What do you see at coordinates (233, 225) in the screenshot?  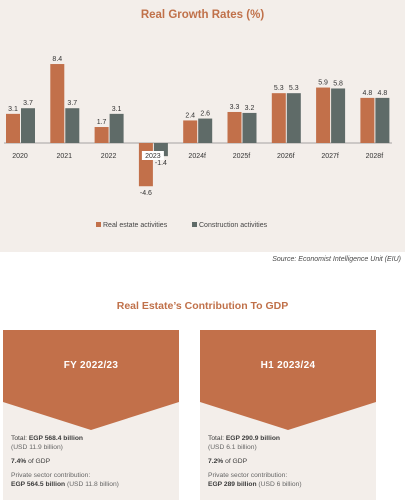 I see `legend-label: Construction activities` at bounding box center [233, 225].